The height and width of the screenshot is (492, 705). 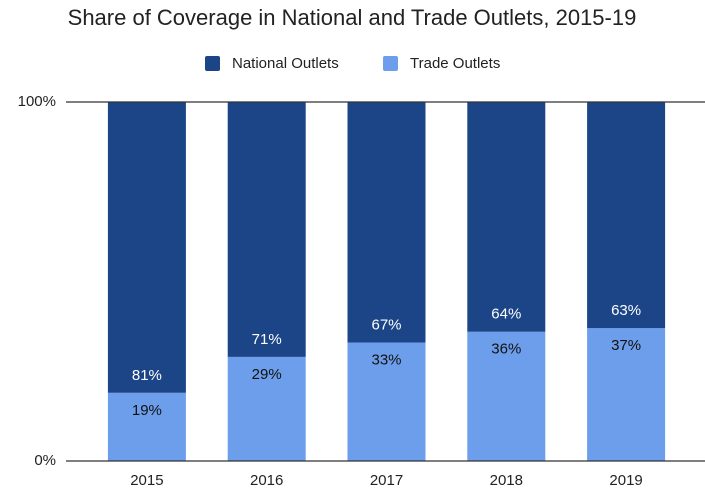 I want to click on value-label: 67%, so click(x=386, y=324).